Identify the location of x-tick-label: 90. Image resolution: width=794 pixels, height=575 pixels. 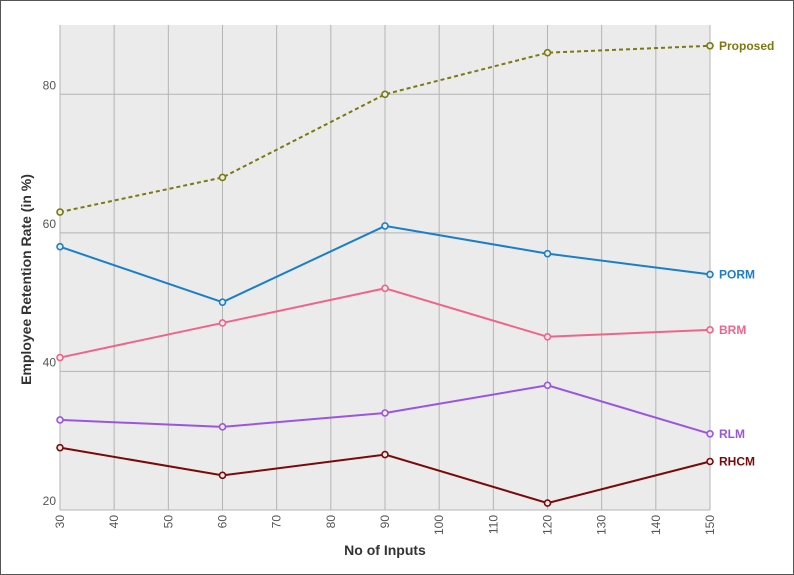
(385, 522).